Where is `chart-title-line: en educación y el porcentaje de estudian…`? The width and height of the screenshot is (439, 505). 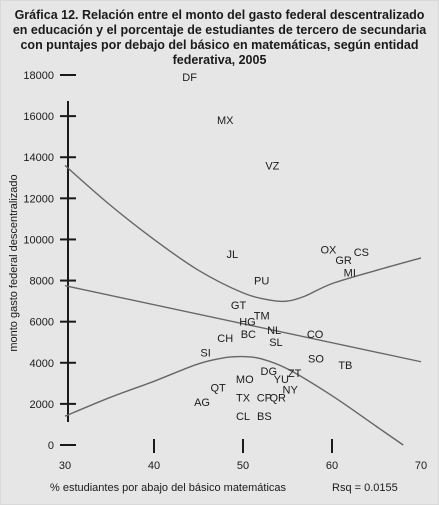
chart-title-line: en educación y el porcentaje de estudian… is located at coordinates (219, 30).